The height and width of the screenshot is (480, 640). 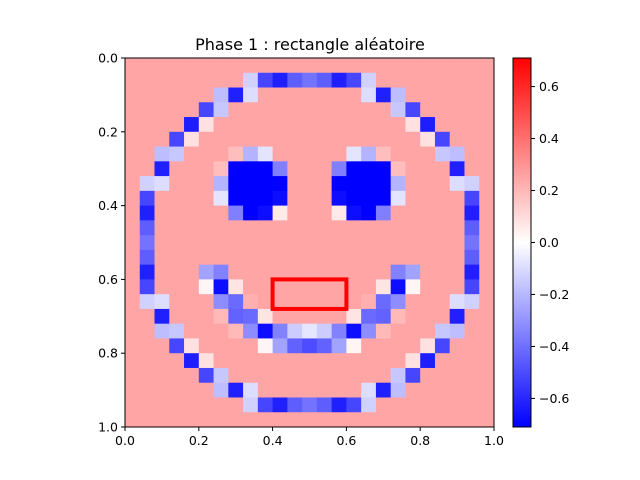 What do you see at coordinates (108, 58) in the screenshot?
I see `y-tick-label: 0.0` at bounding box center [108, 58].